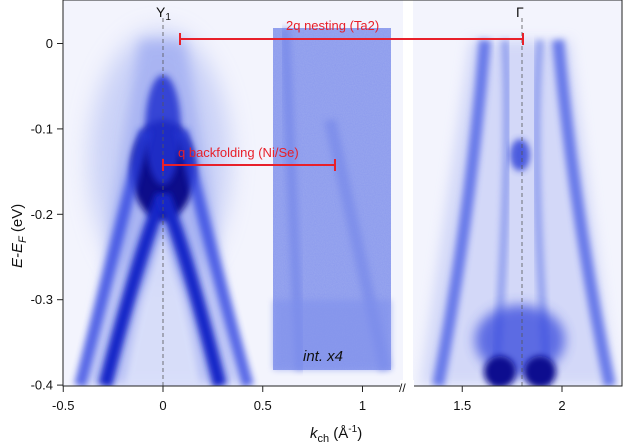 This screenshot has width=623, height=445. Describe the element at coordinates (462, 405) in the screenshot. I see `x-tick-label: 1.5` at that location.